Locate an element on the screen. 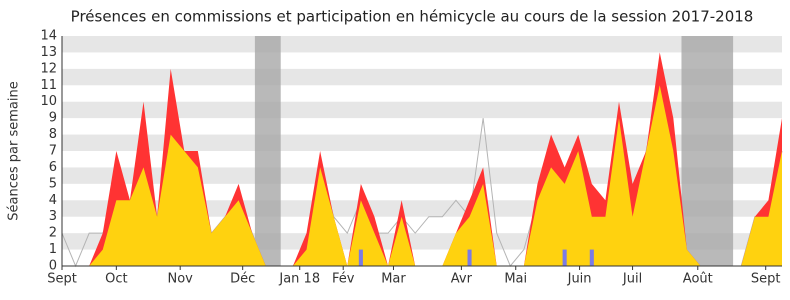  y-tick-label: 9 is located at coordinates (53, 118).